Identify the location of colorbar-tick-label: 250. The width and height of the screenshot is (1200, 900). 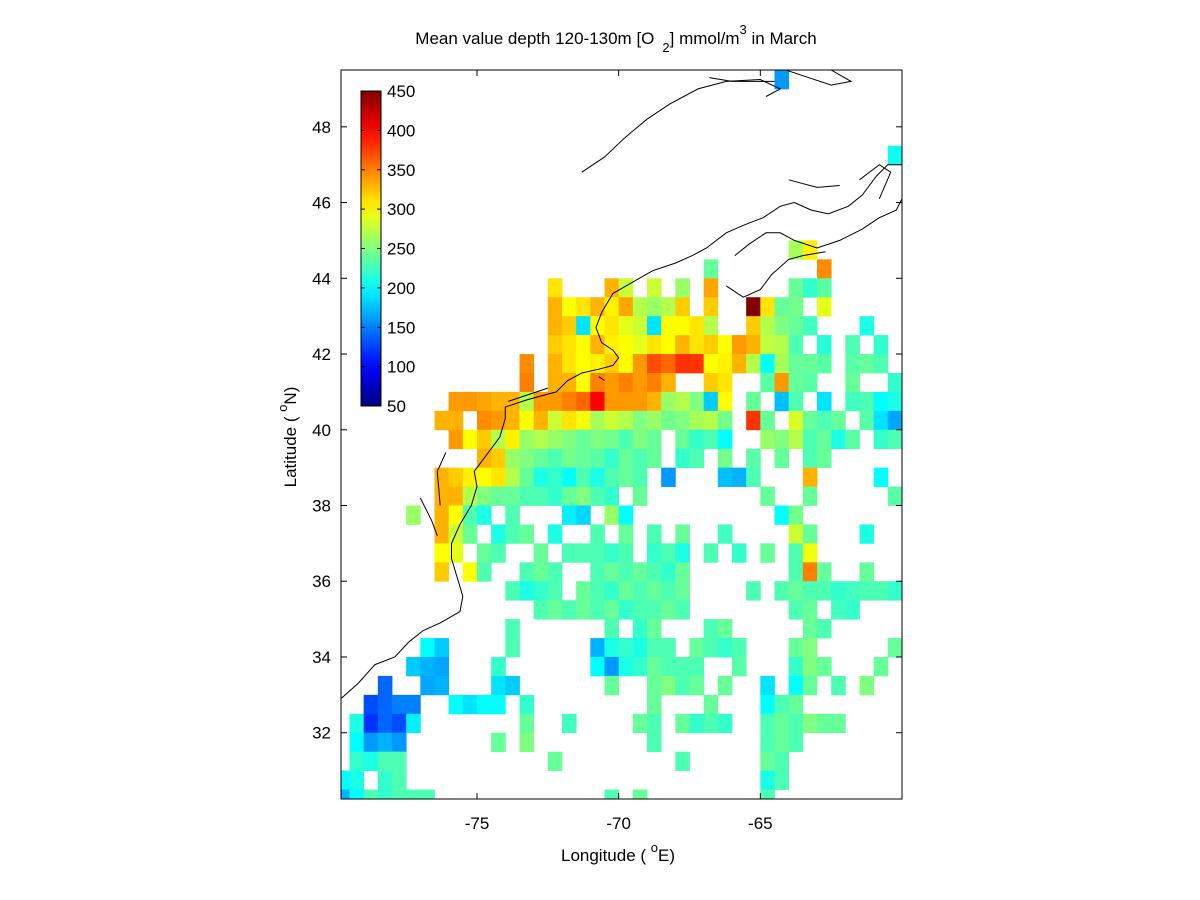
(401, 249).